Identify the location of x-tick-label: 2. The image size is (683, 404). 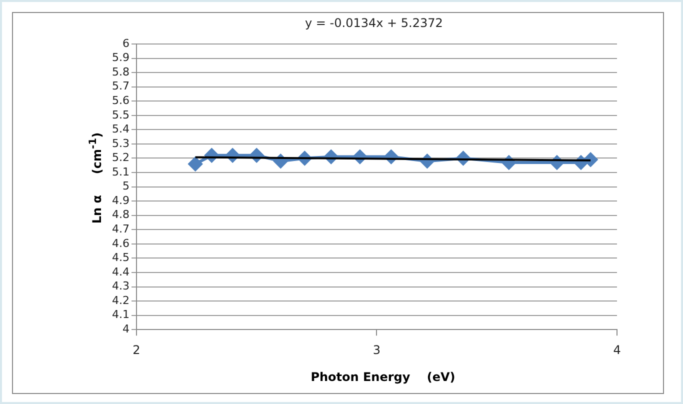
(136, 349).